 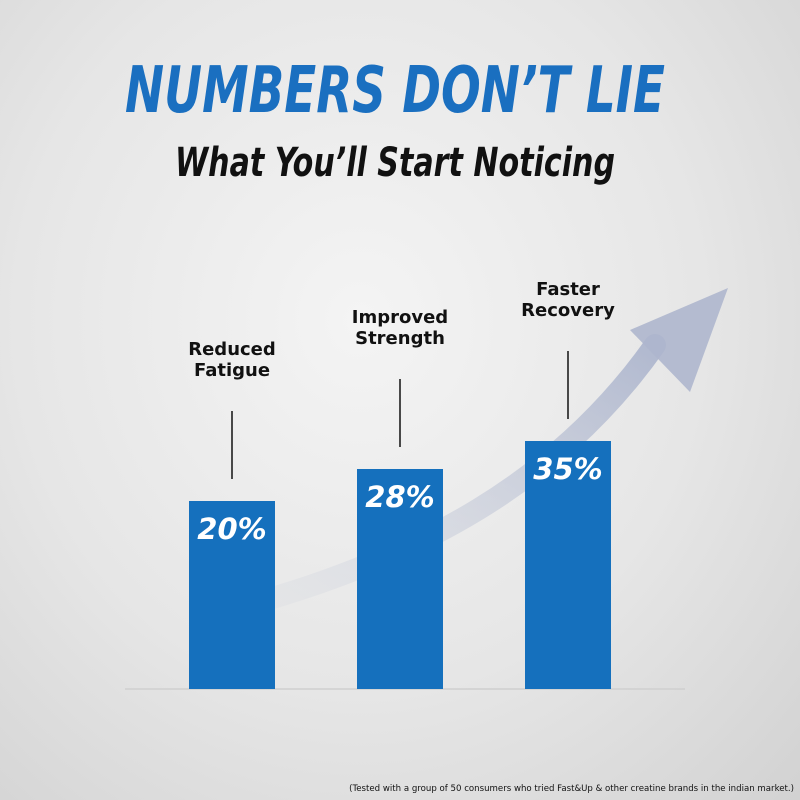 I want to click on category-label: Faster Recovery, so click(x=568, y=300).